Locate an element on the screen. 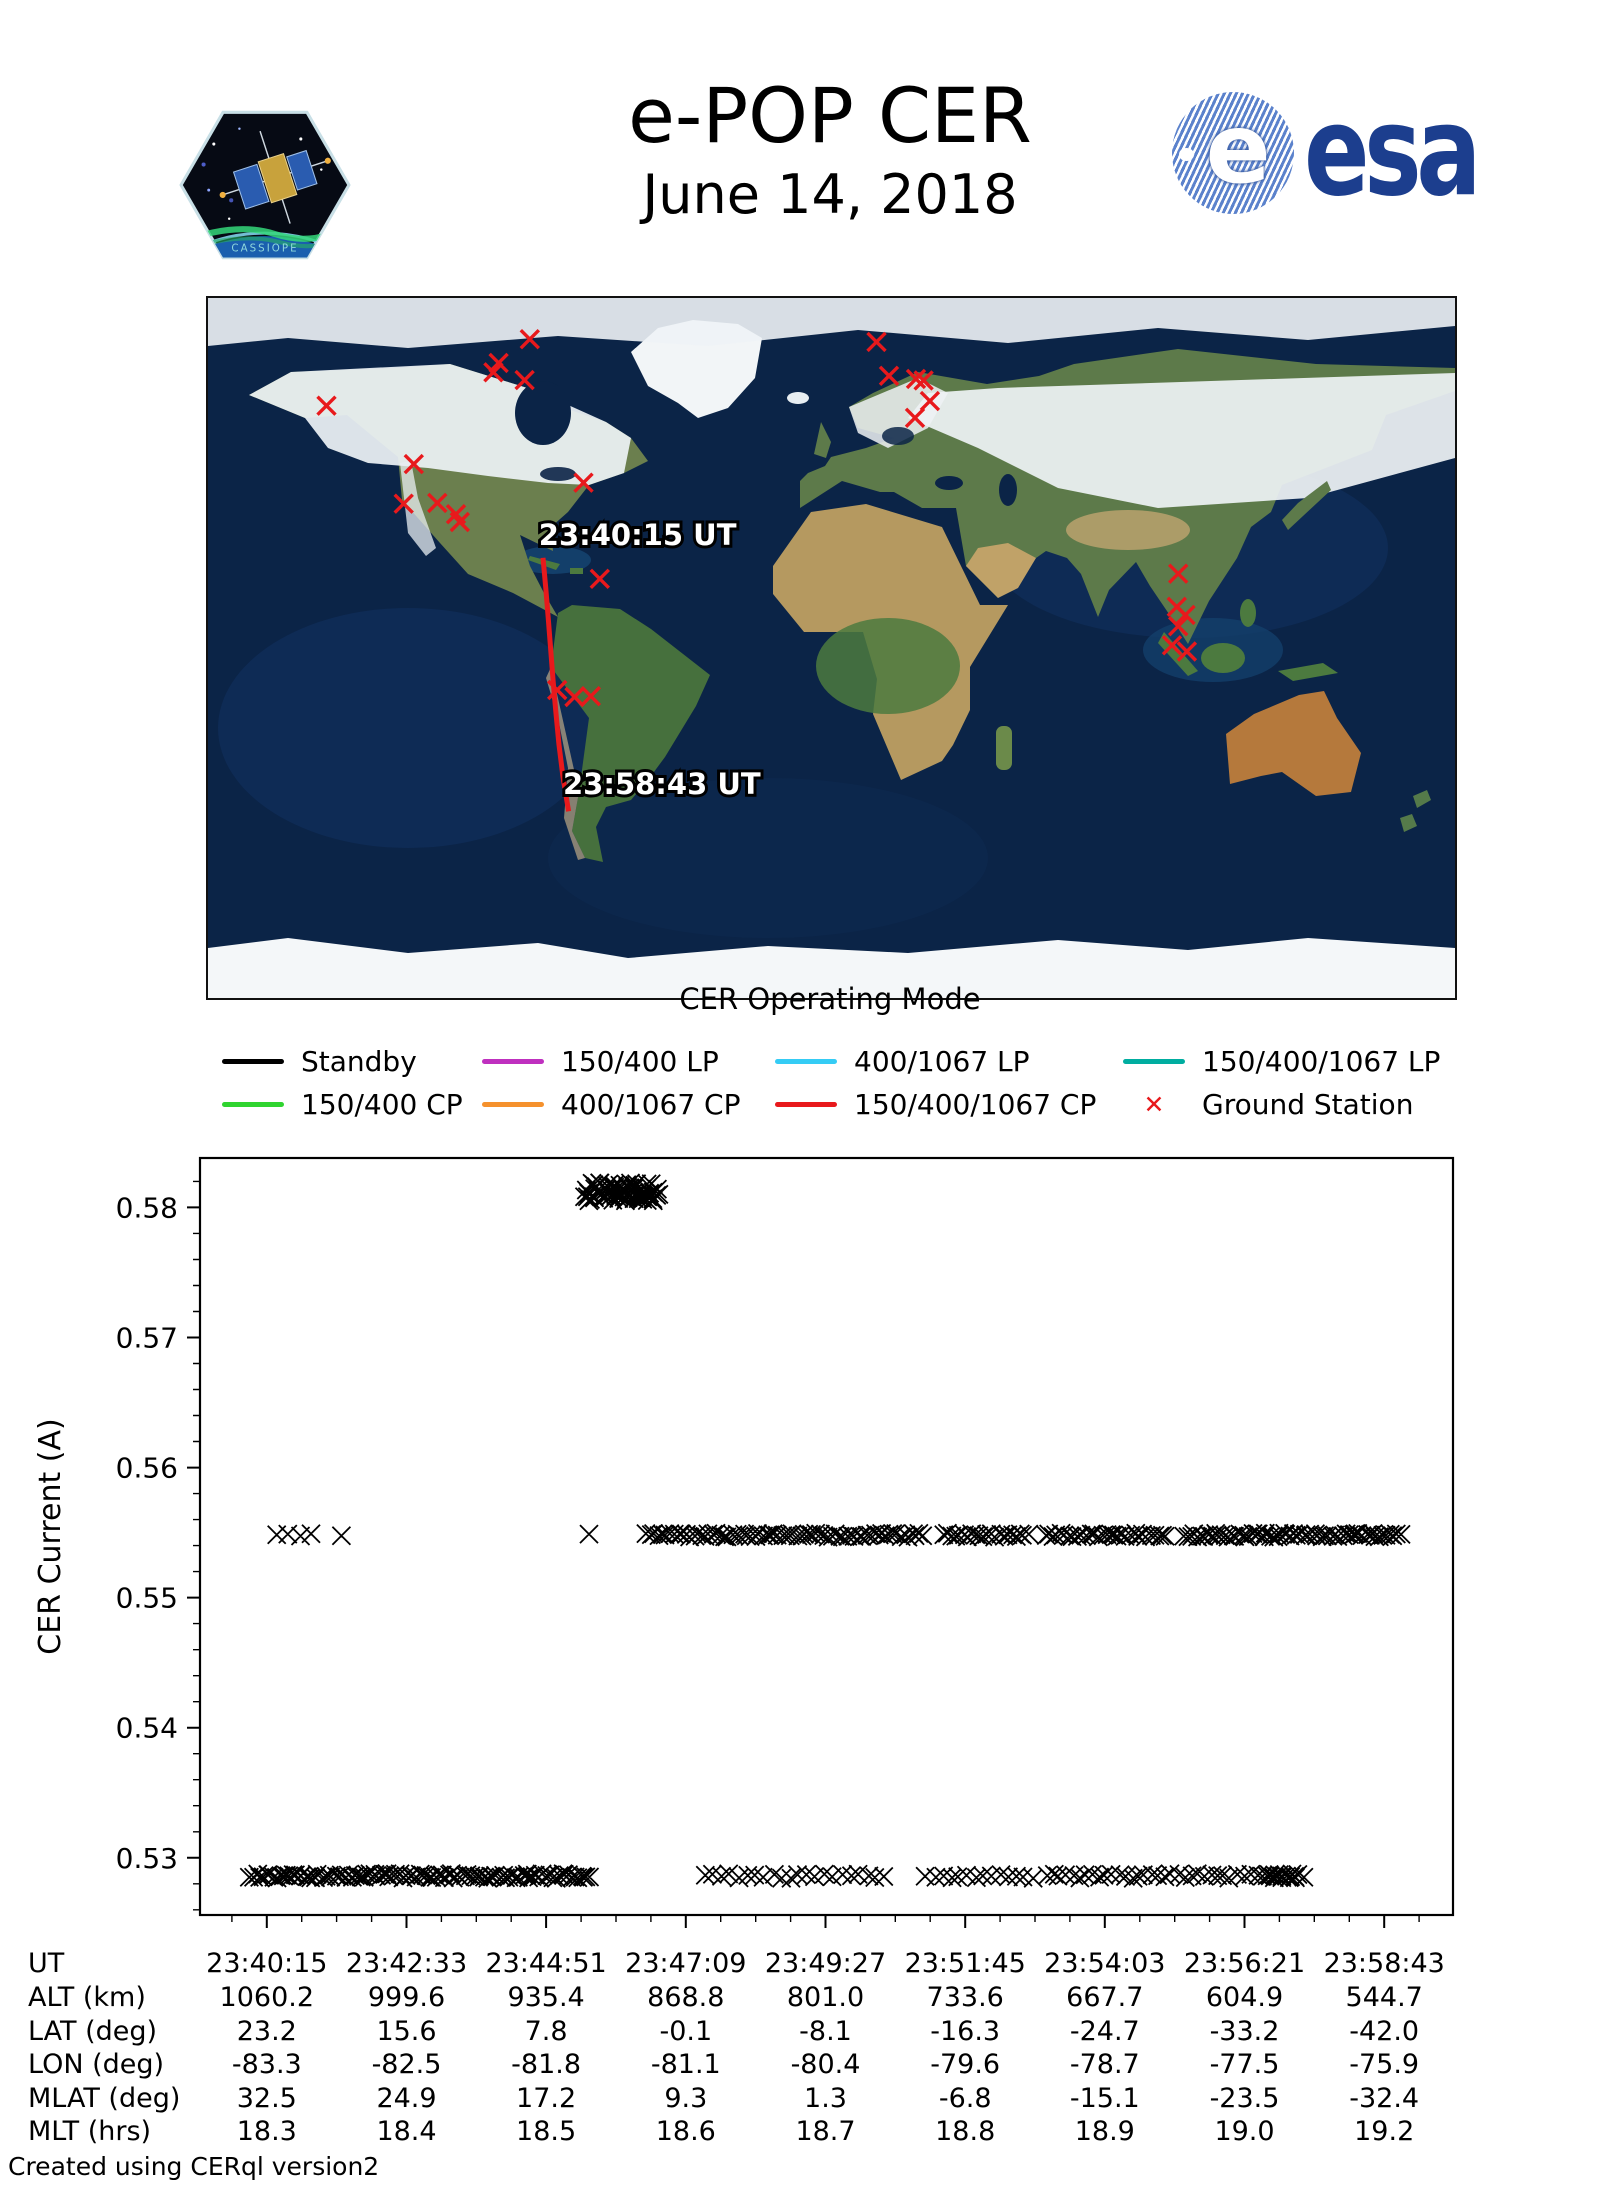  table-cell: -81.8 is located at coordinates (546, 2064).